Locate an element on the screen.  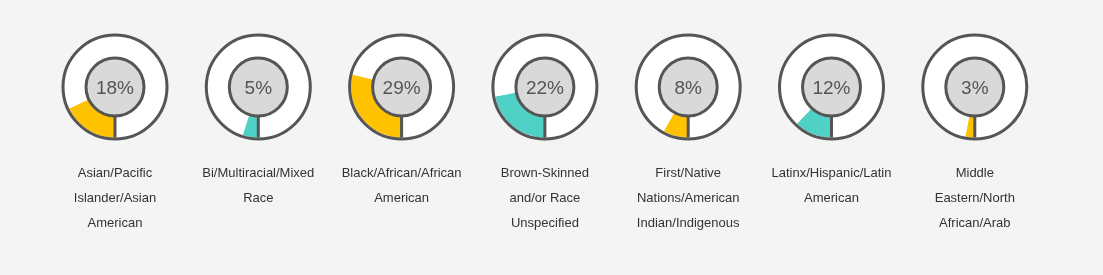
text: First/Native Nations/American Indian/Indigenous is located at coordinates (688, 197).